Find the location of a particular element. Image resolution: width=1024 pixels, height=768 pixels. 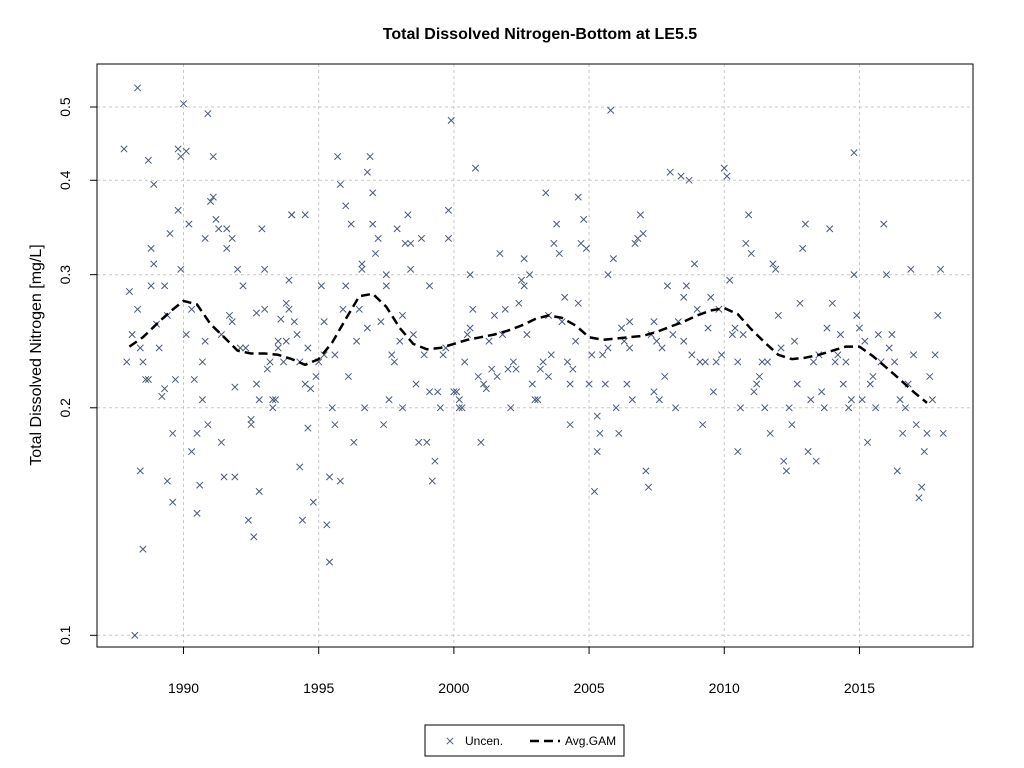

y-tick-label: 0.3 is located at coordinates (65, 275).